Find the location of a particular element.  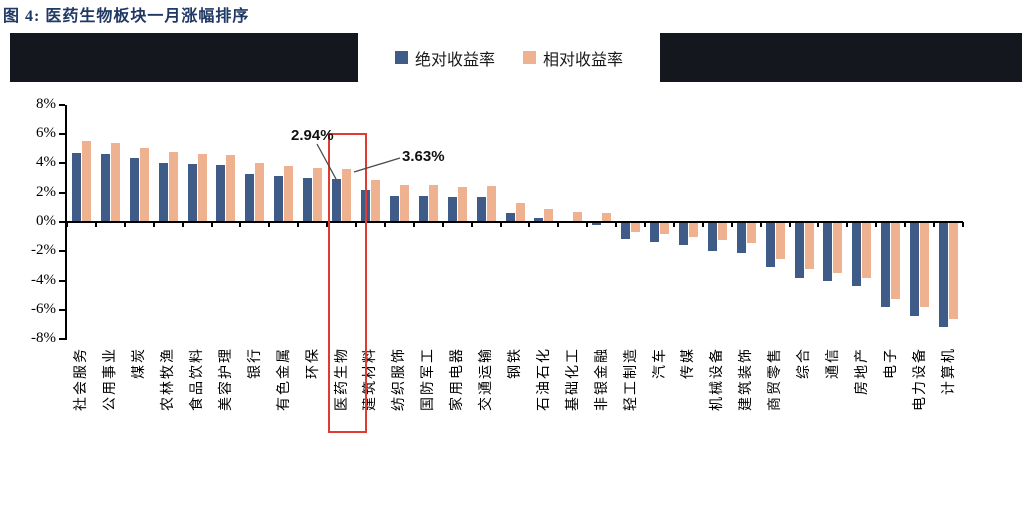

category-label: 商贸零售 is located at coordinates (774, 379).